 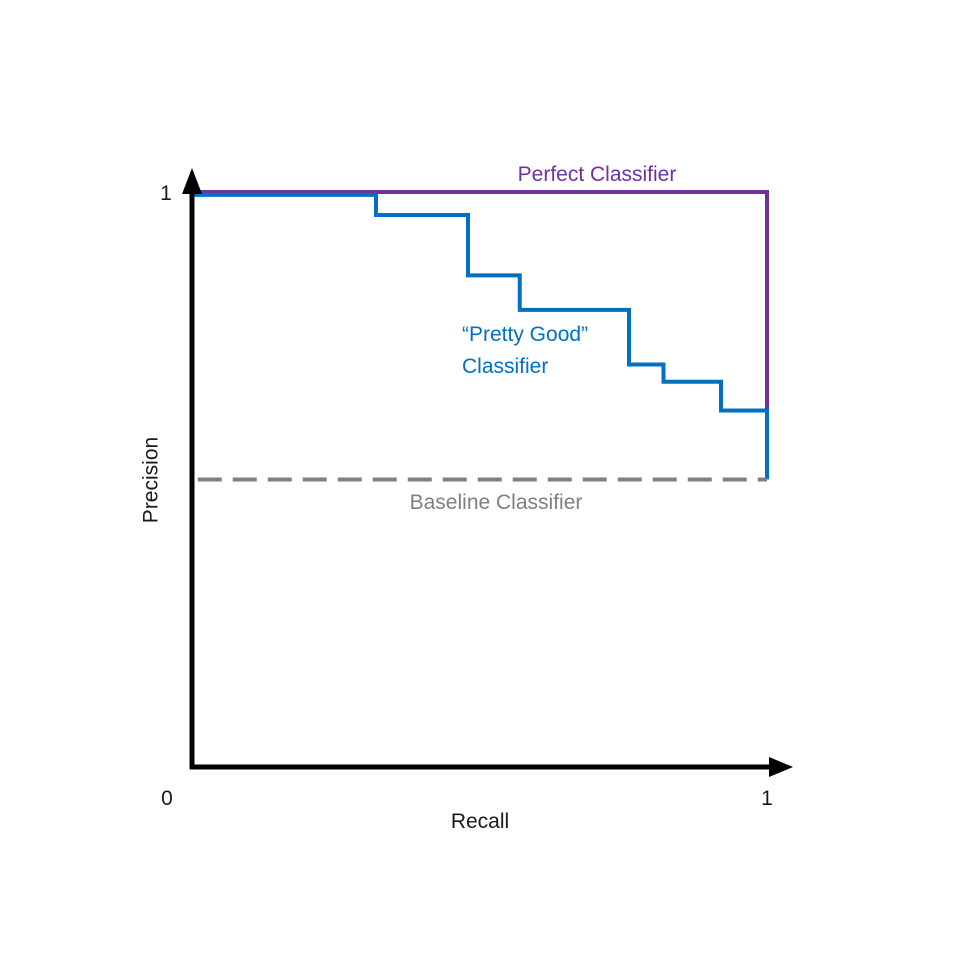 What do you see at coordinates (505, 366) in the screenshot?
I see `series-label-line-1-1: Classifier` at bounding box center [505, 366].